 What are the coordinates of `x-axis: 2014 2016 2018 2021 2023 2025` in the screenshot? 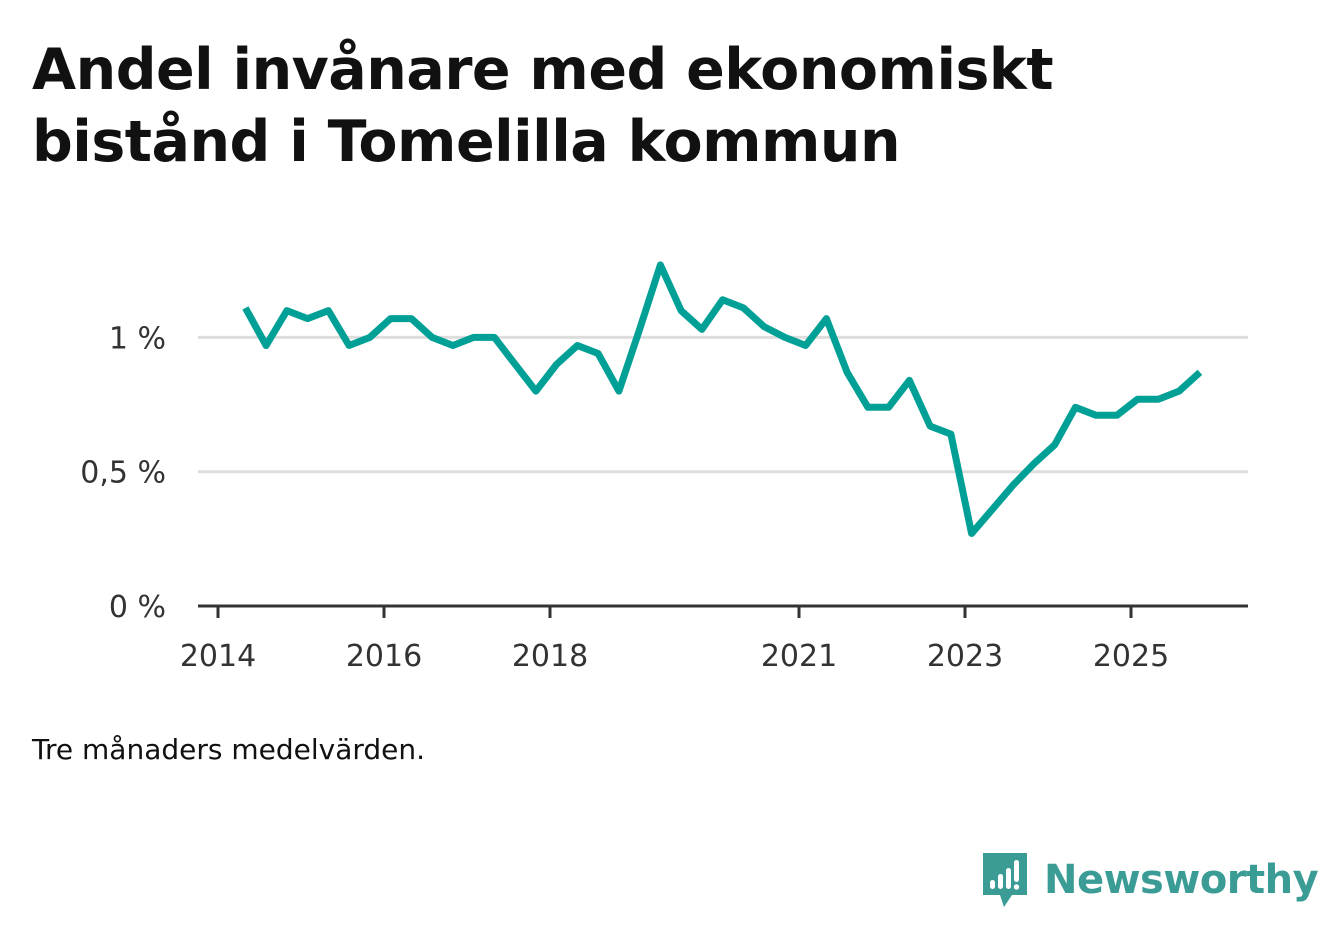 It's located at (714, 639).